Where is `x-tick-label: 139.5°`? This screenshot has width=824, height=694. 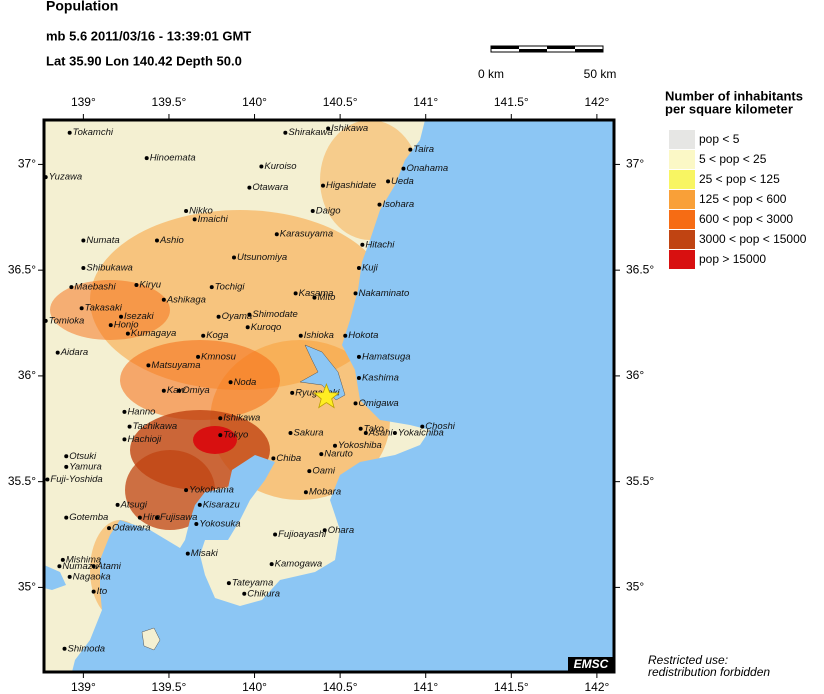 x-tick-label: 139.5° is located at coordinates (169, 102).